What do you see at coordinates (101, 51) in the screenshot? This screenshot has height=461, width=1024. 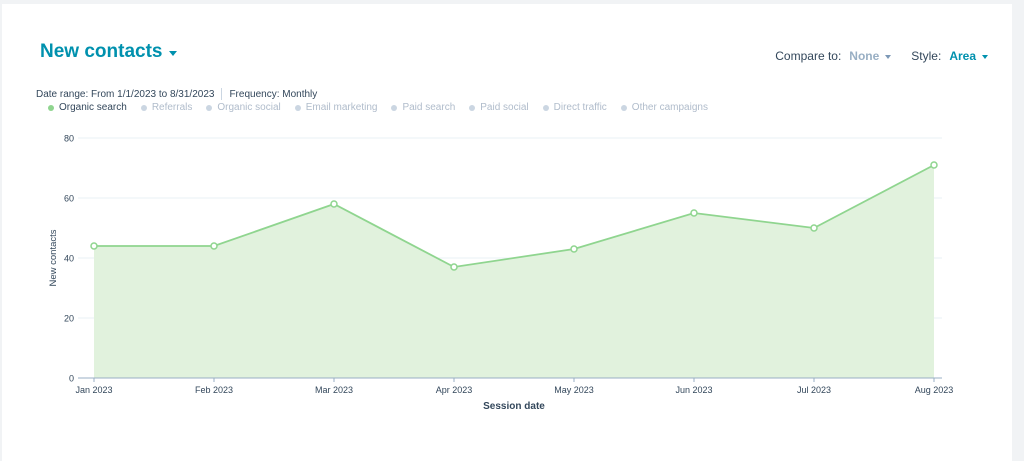 I see `report-title: New contacts` at bounding box center [101, 51].